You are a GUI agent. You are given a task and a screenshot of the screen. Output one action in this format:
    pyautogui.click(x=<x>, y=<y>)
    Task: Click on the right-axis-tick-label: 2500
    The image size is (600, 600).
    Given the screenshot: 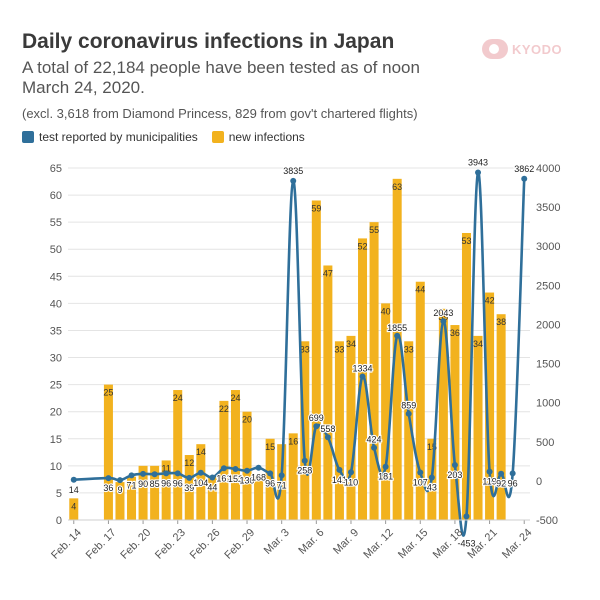 What is the action you would take?
    pyautogui.click(x=548, y=286)
    